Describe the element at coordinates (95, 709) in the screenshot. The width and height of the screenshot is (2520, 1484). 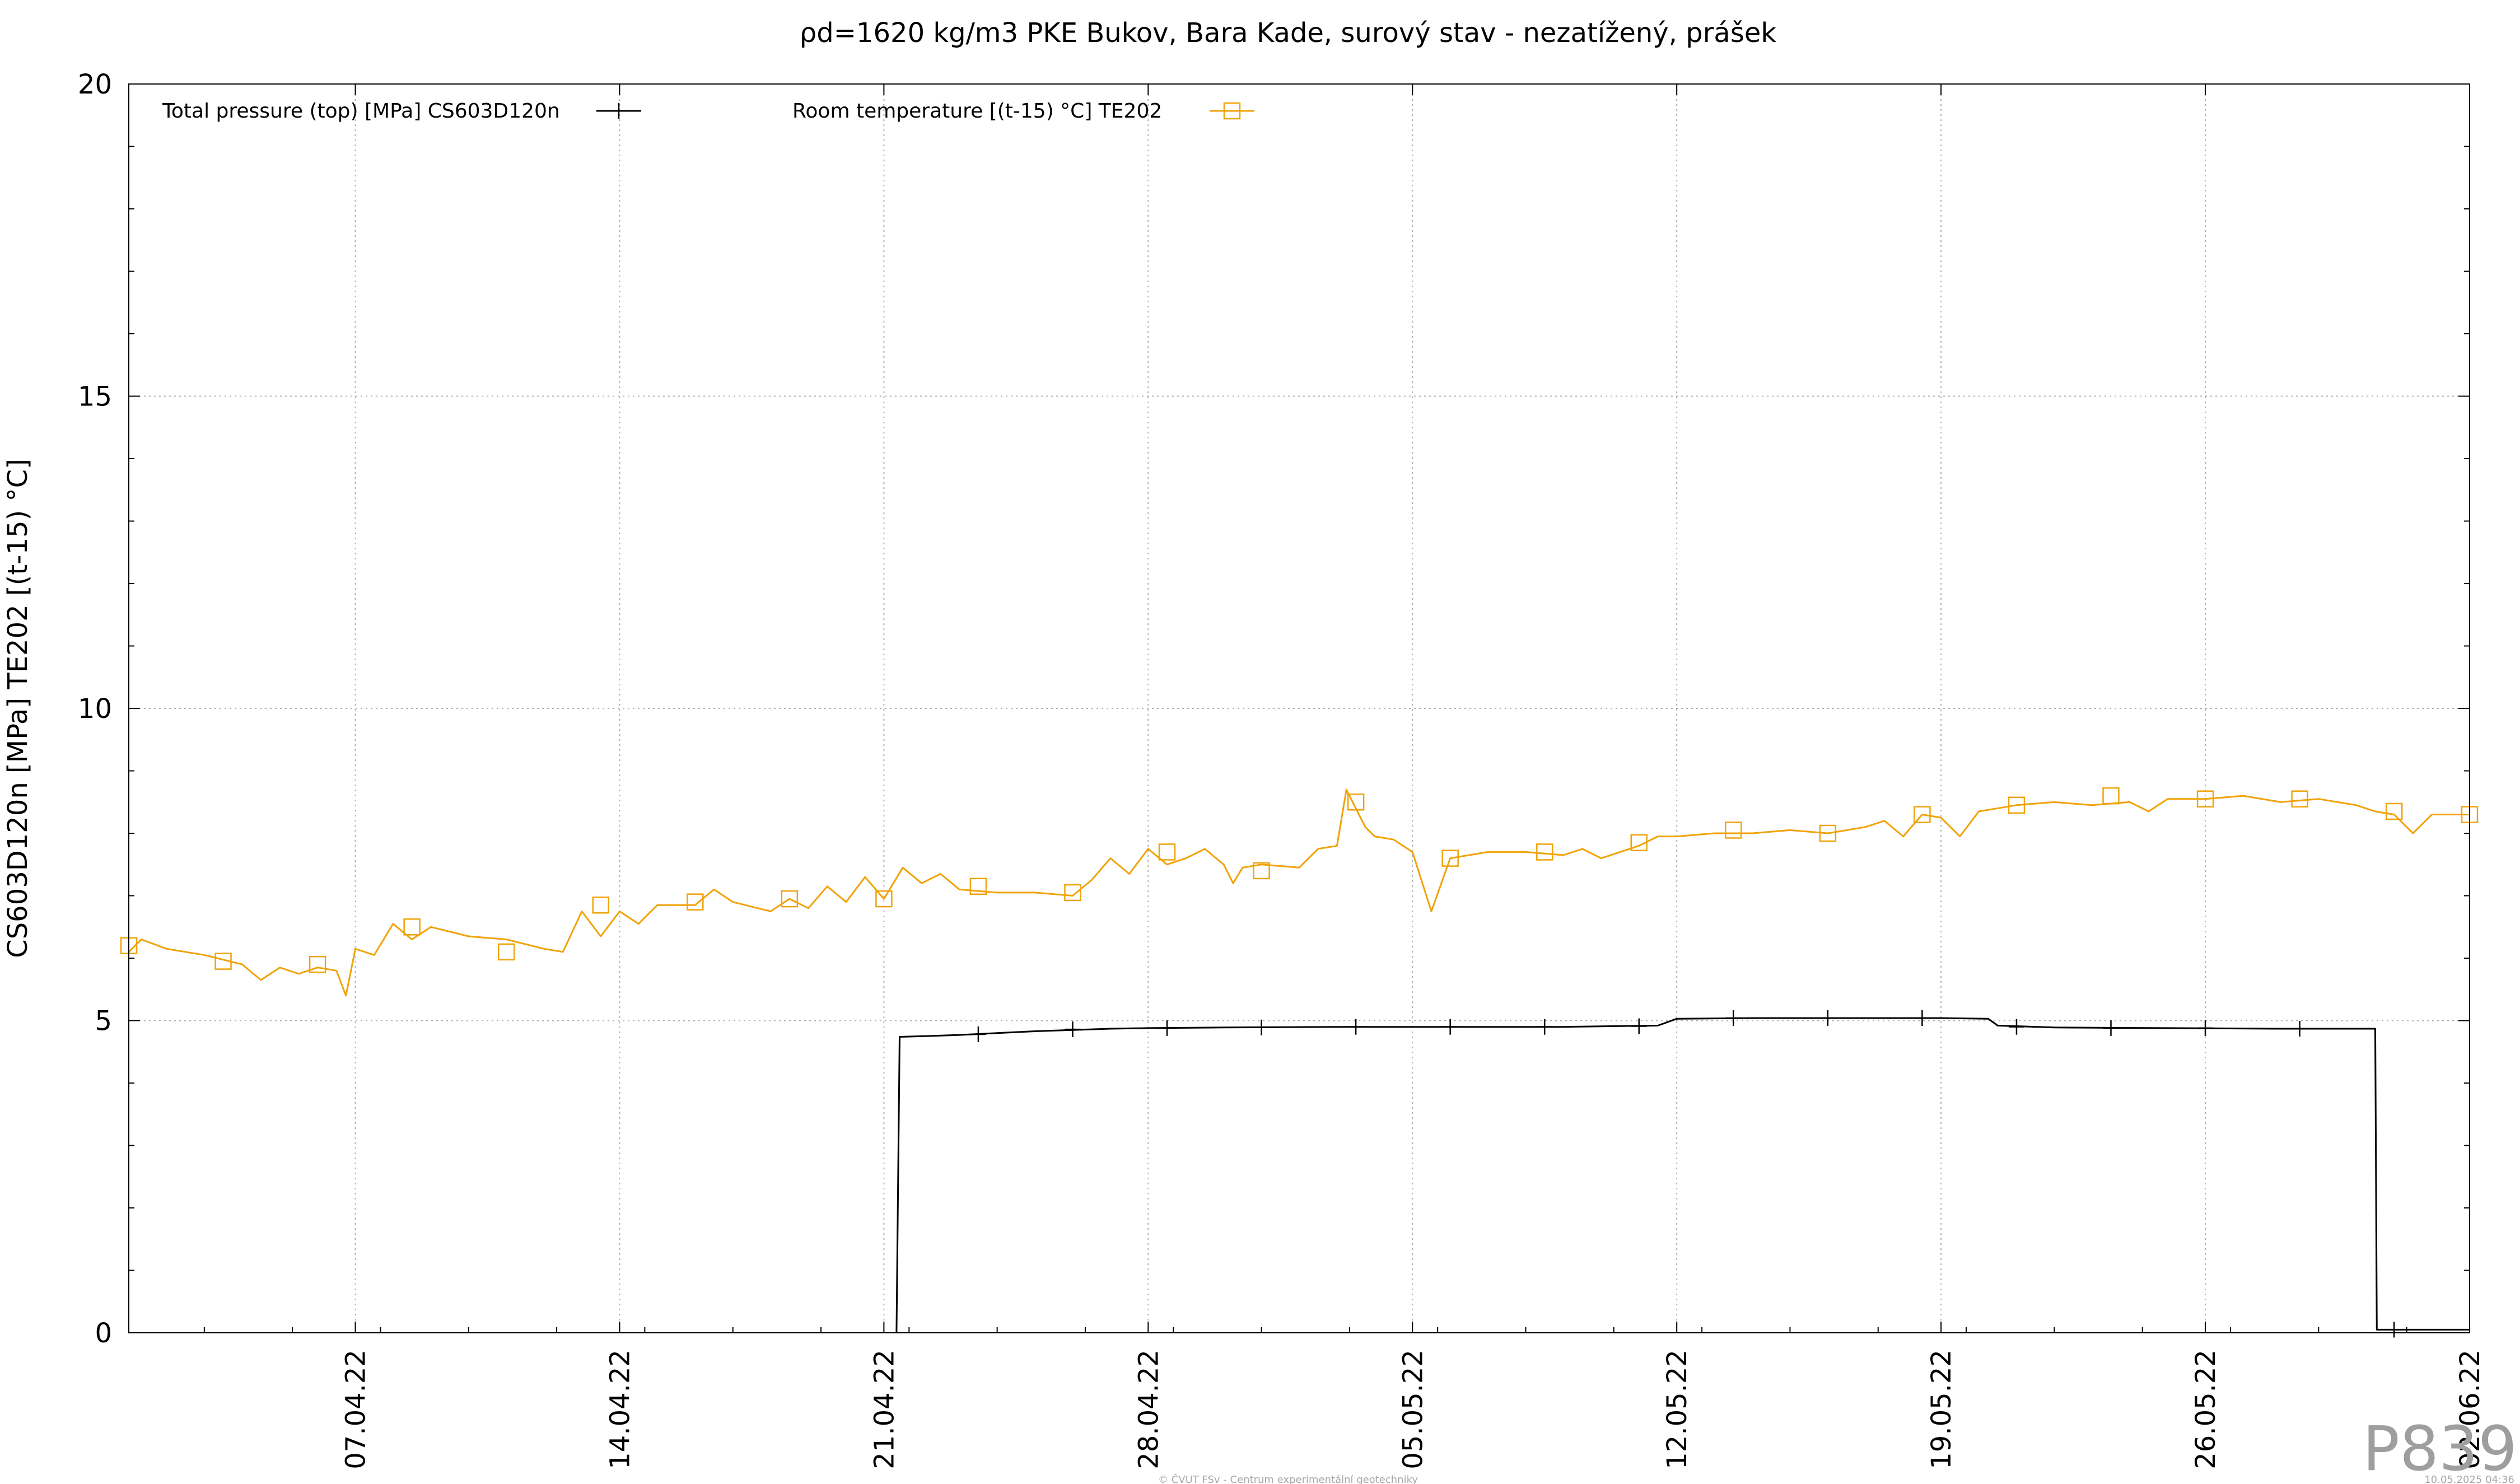
I see `y-tick-label: 10` at that location.